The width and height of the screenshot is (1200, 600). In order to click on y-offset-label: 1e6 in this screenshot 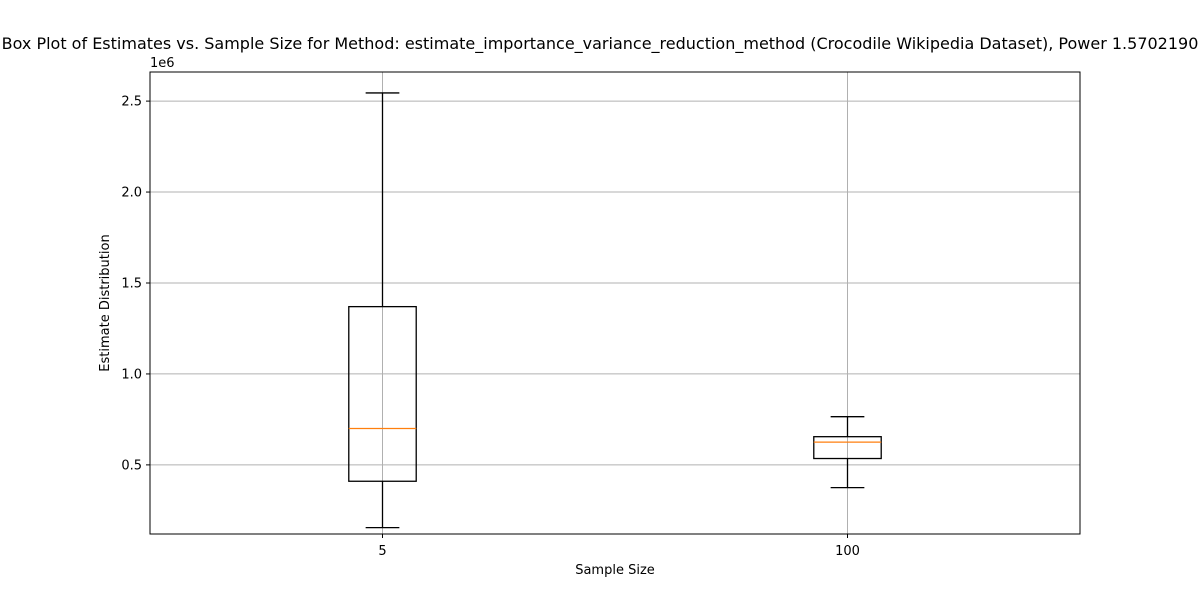, I will do `click(162, 63)`.